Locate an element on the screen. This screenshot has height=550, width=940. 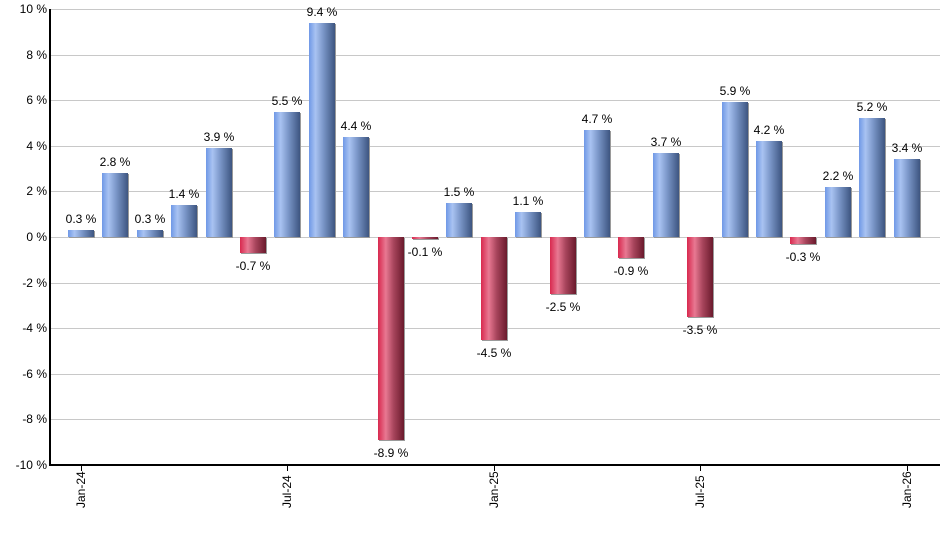
x-axis-line is located at coordinates (494, 465).